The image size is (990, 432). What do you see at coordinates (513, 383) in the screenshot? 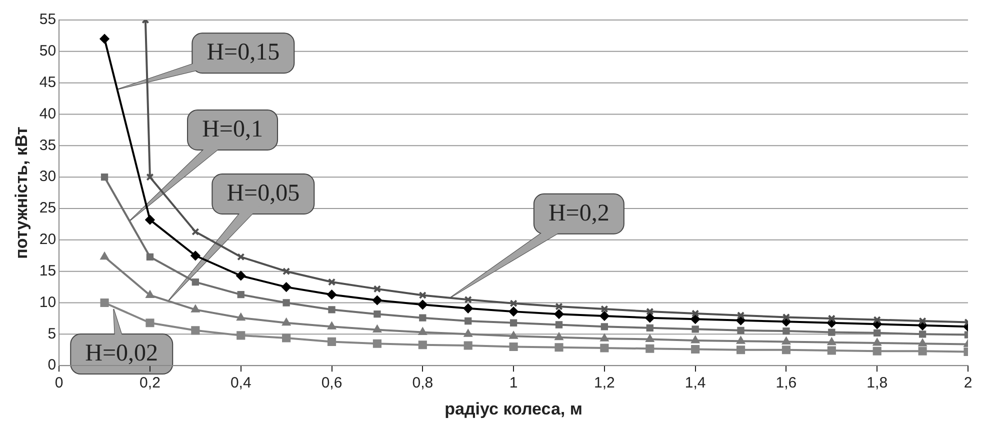
I see `x-tick-label: 1` at bounding box center [513, 383].